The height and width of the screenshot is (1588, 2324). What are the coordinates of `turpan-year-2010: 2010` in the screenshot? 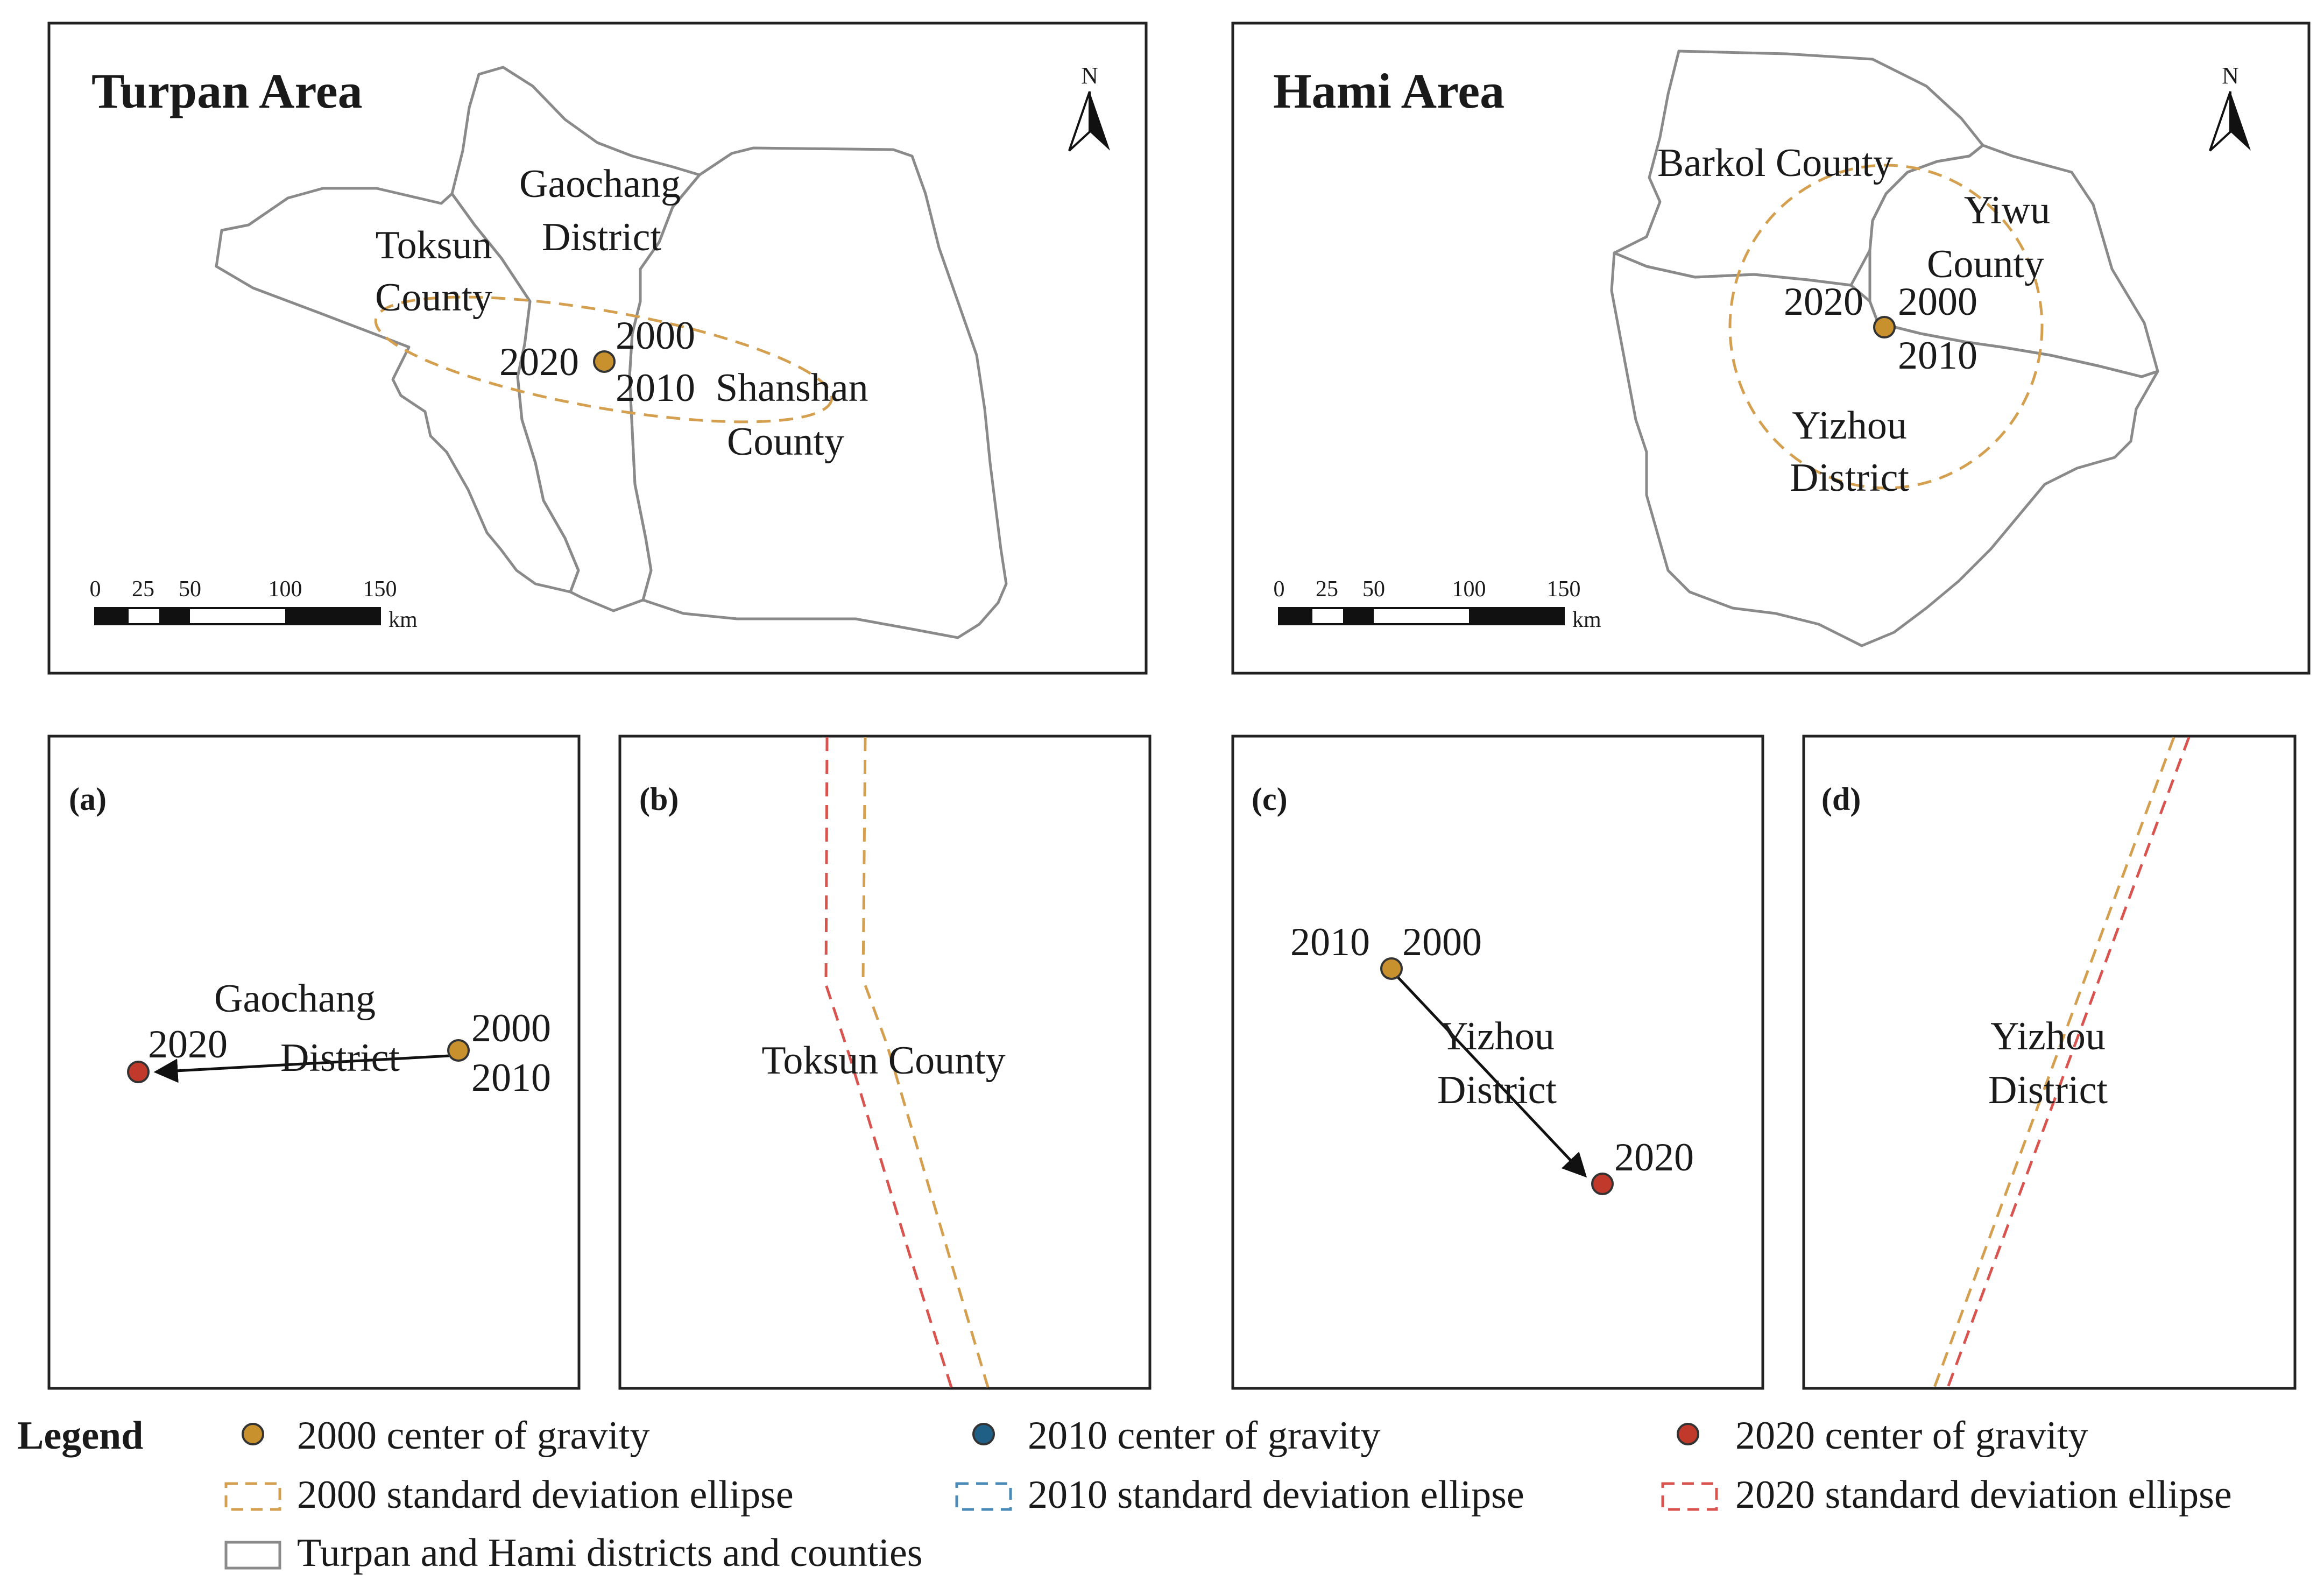 It's located at (655, 388).